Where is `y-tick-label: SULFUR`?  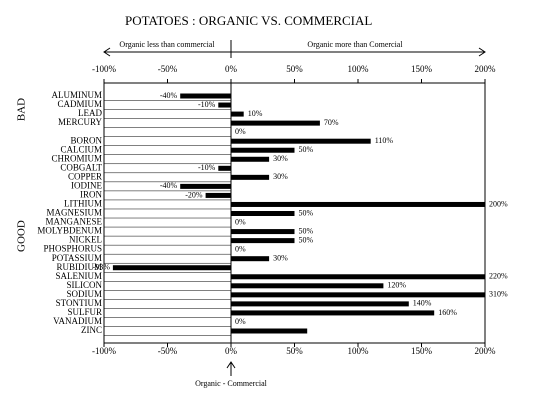 y-tick-label: SULFUR is located at coordinates (84, 312).